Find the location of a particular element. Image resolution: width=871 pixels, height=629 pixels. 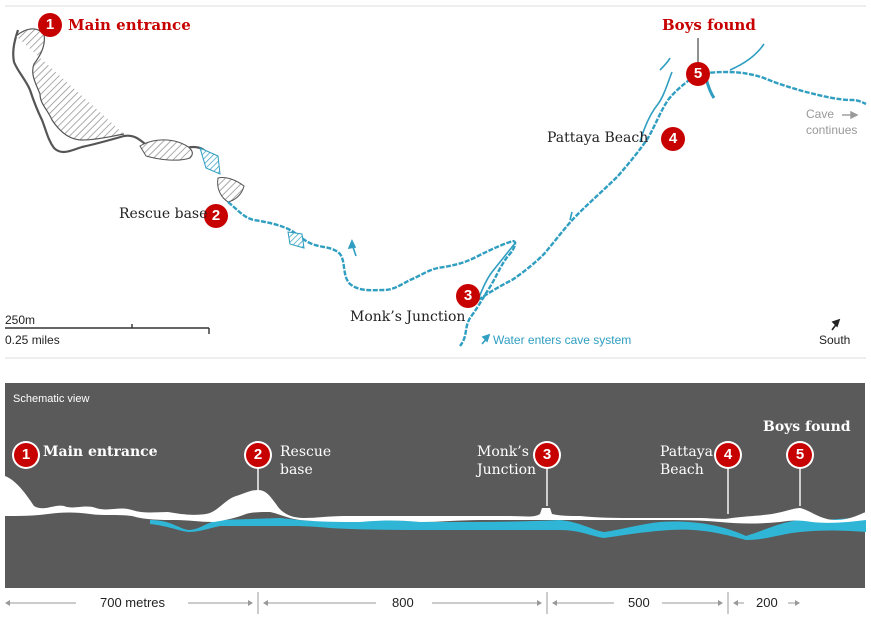

scale-bar is located at coordinates (107, 329).